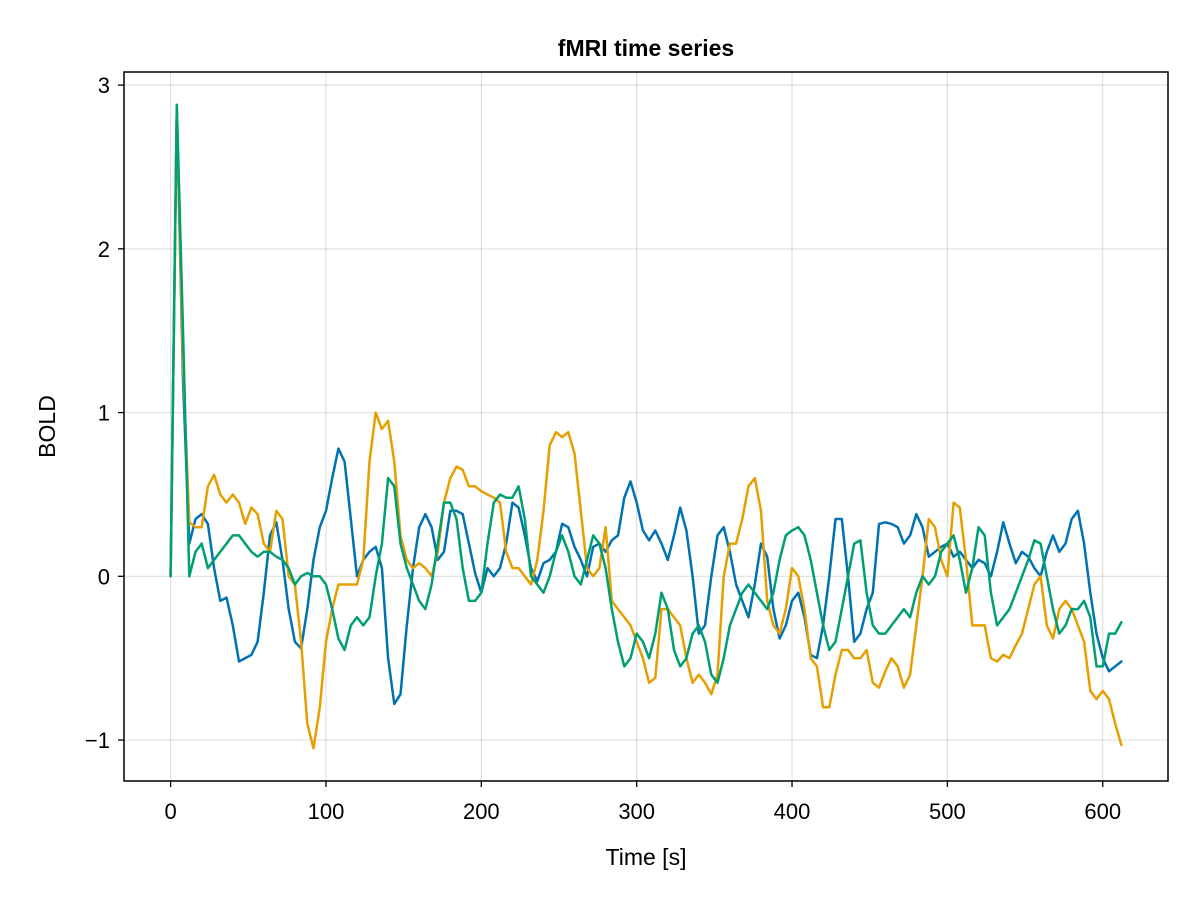  What do you see at coordinates (481, 811) in the screenshot?
I see `x-tick-label: 200` at bounding box center [481, 811].